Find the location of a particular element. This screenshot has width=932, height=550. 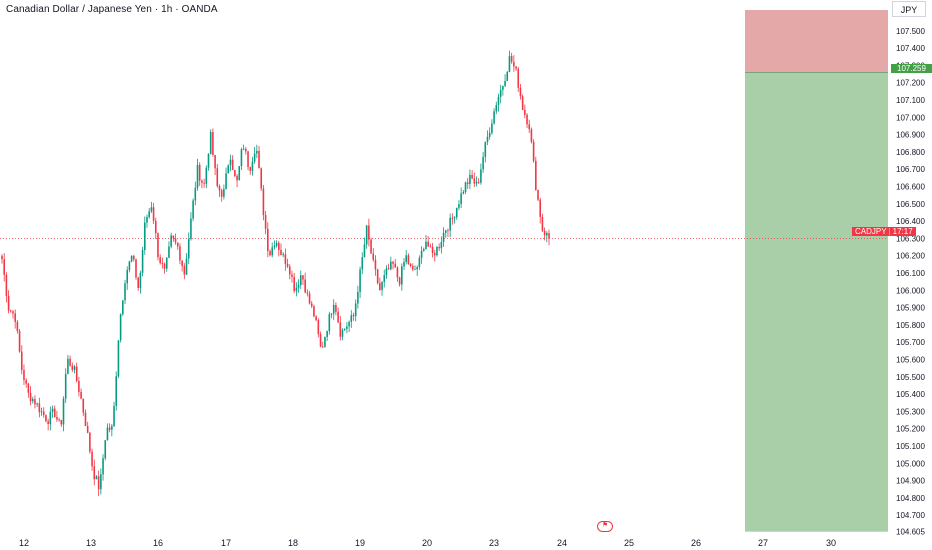

stop-loss-zone is located at coordinates (816, 41).